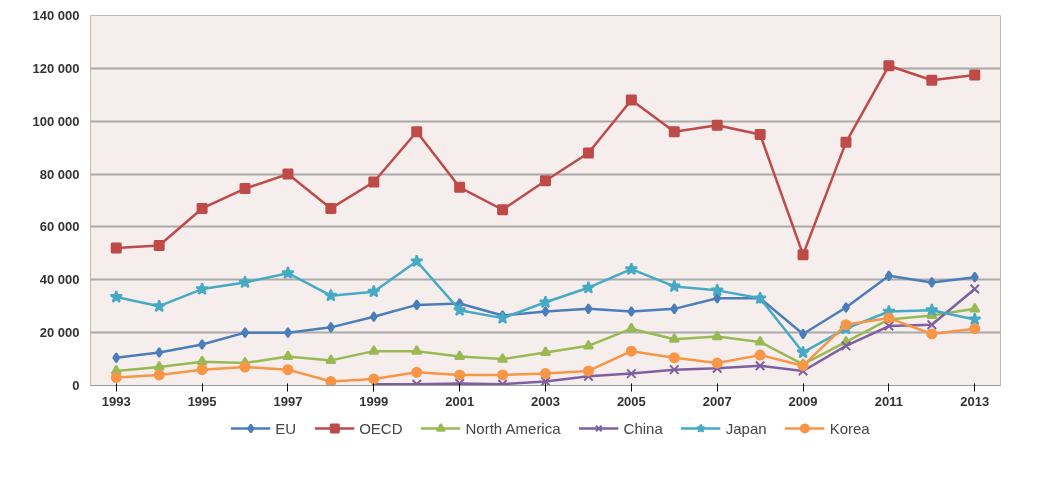 Image resolution: width=1037 pixels, height=497 pixels. I want to click on x-tick-label: 2007, so click(717, 401).